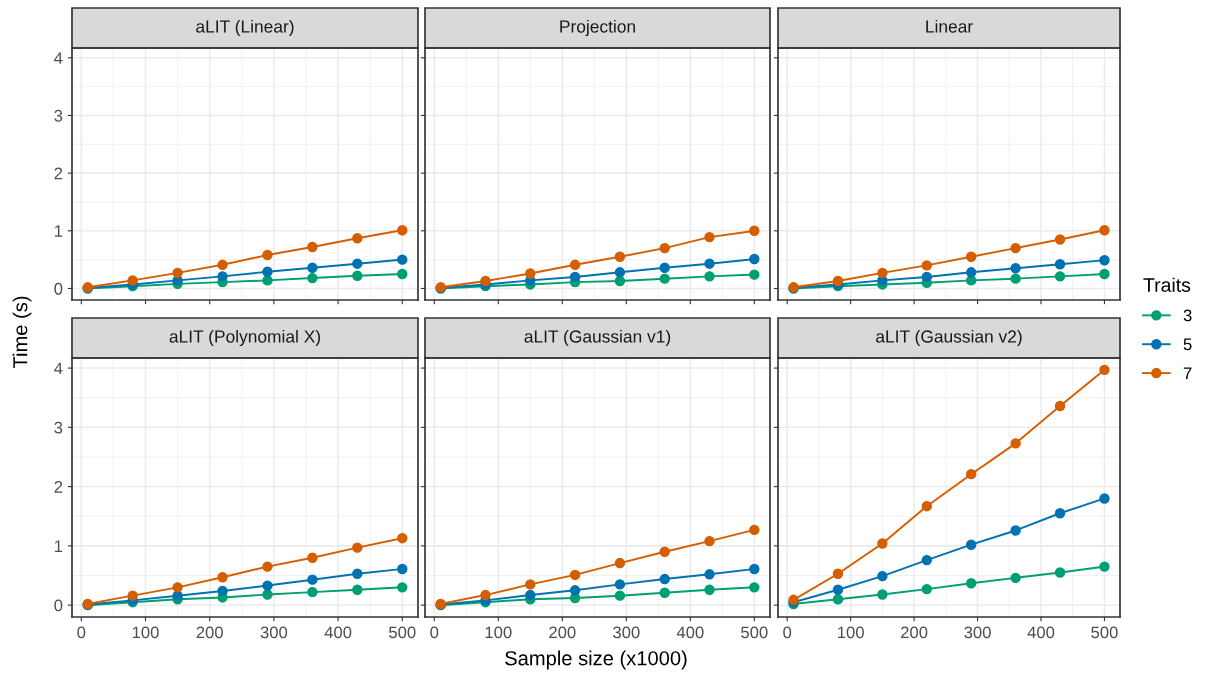  What do you see at coordinates (58, 231) in the screenshot?
I see `y-tick-label: 1` at bounding box center [58, 231].